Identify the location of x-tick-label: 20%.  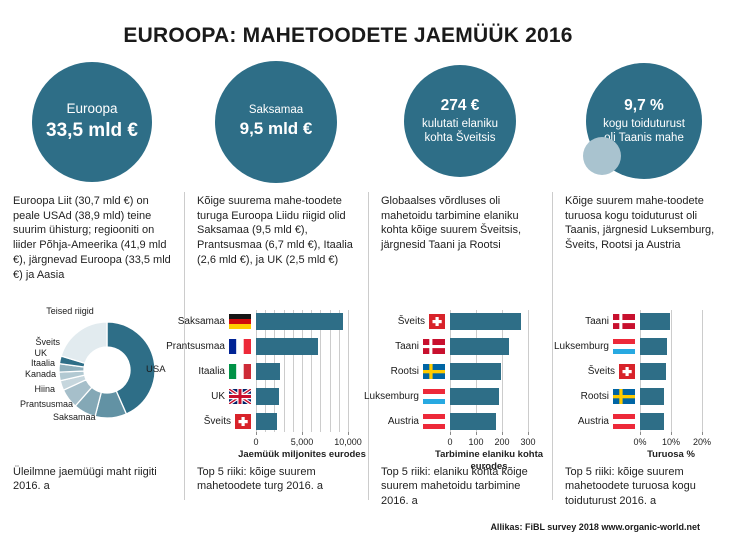
(702, 442).